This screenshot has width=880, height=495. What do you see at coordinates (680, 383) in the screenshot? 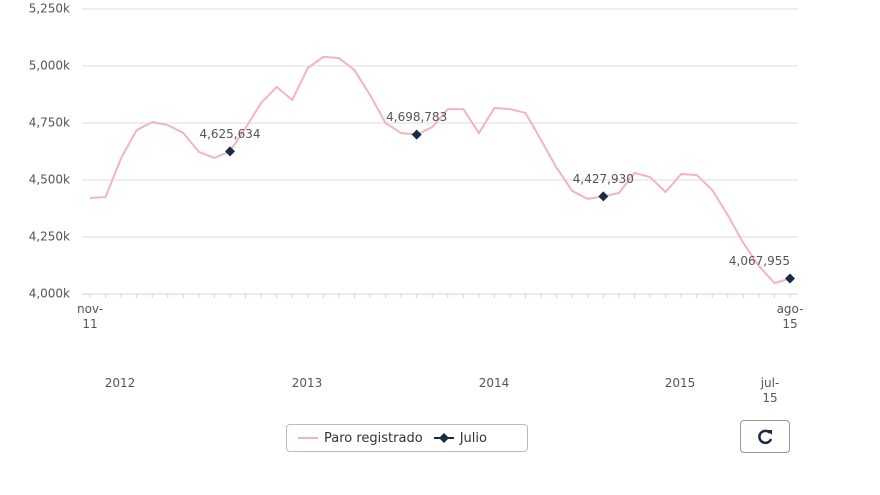
I see `navigator-label: 2015` at bounding box center [680, 383].